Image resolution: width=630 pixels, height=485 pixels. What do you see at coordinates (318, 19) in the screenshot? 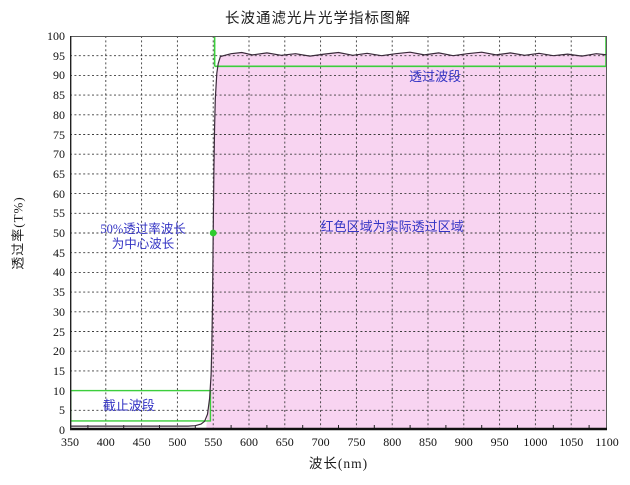
I see `chart-title: 长波通滤光片光学指标图解` at bounding box center [318, 19].